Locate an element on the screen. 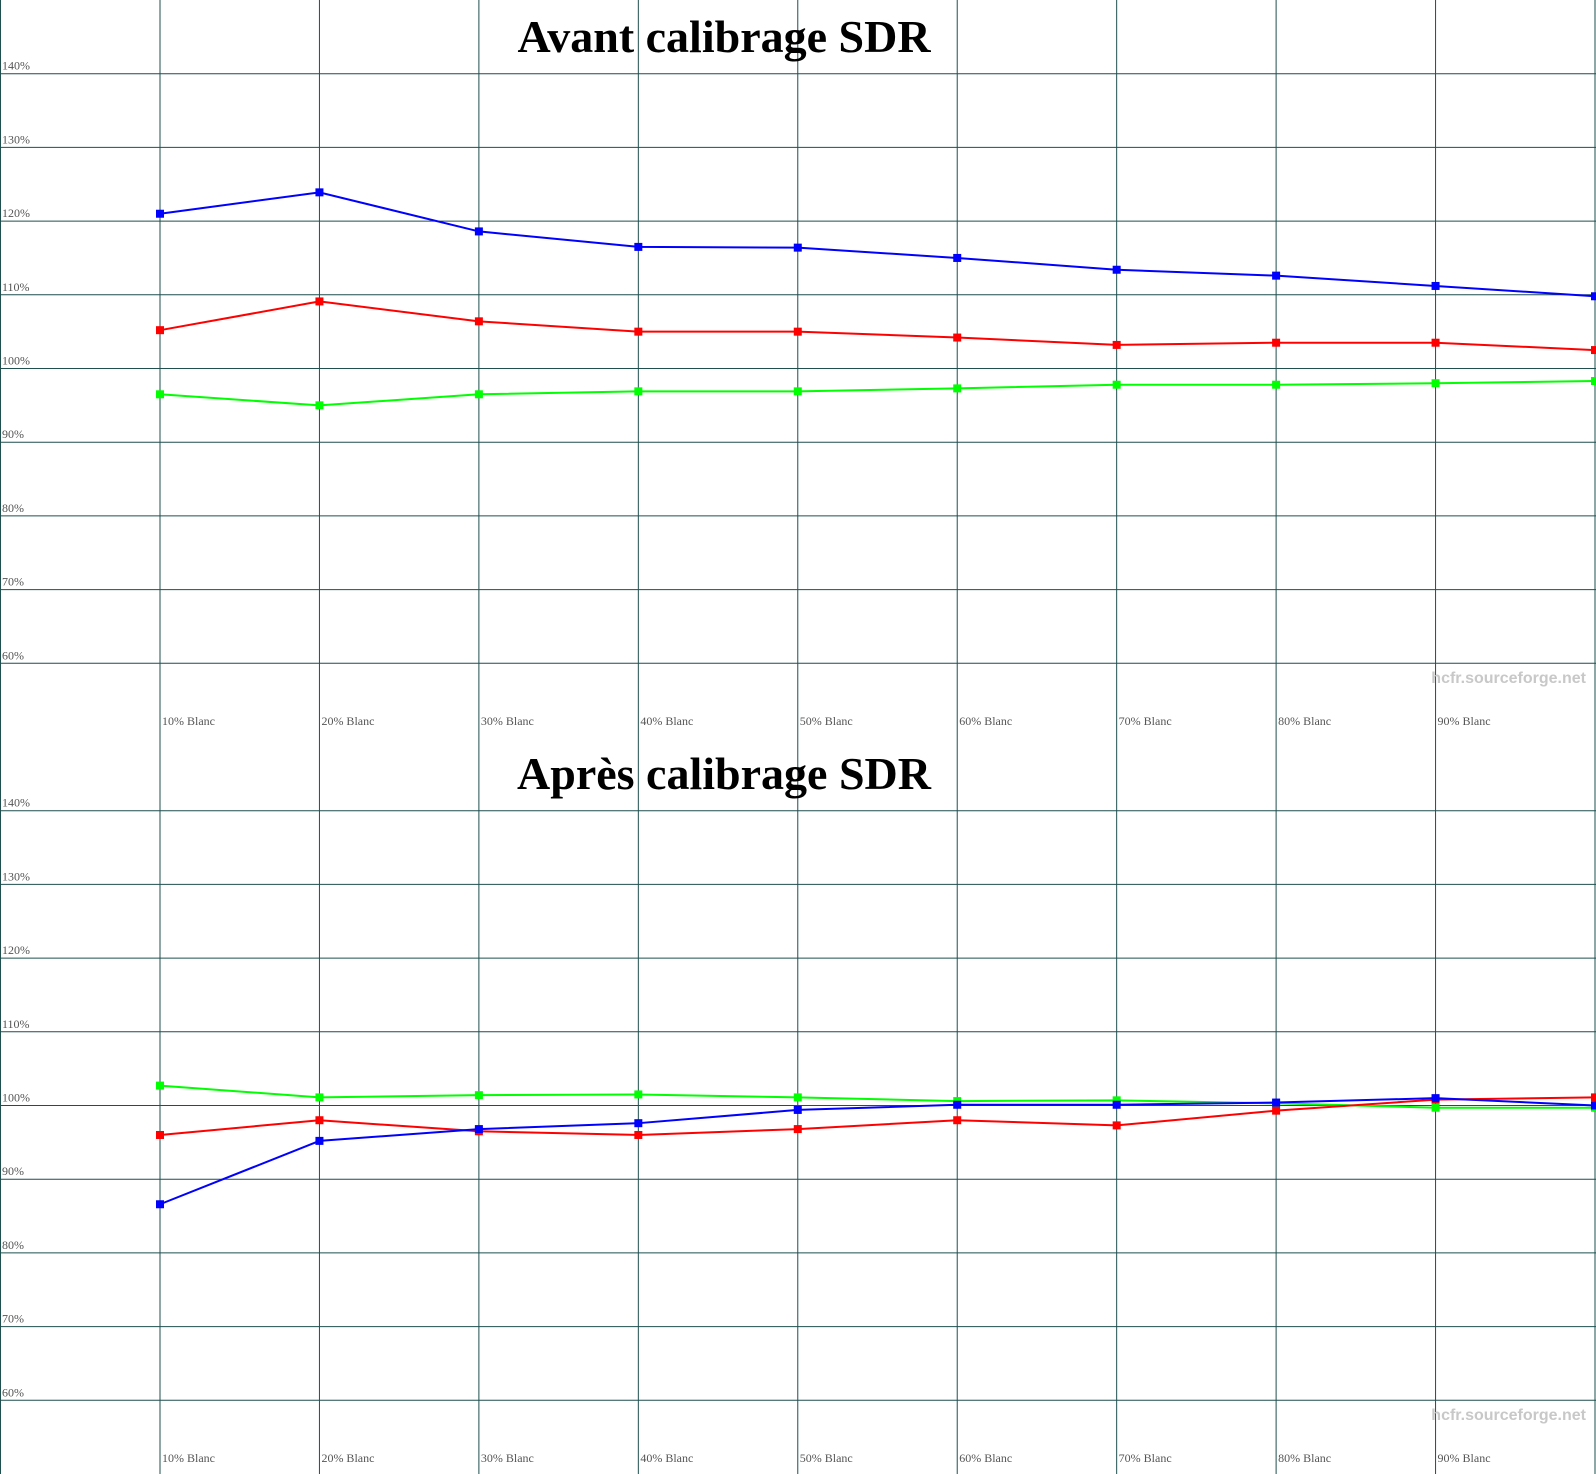 The image size is (1596, 1474). chart-title: Avant calibrage SDR is located at coordinates (724, 36).